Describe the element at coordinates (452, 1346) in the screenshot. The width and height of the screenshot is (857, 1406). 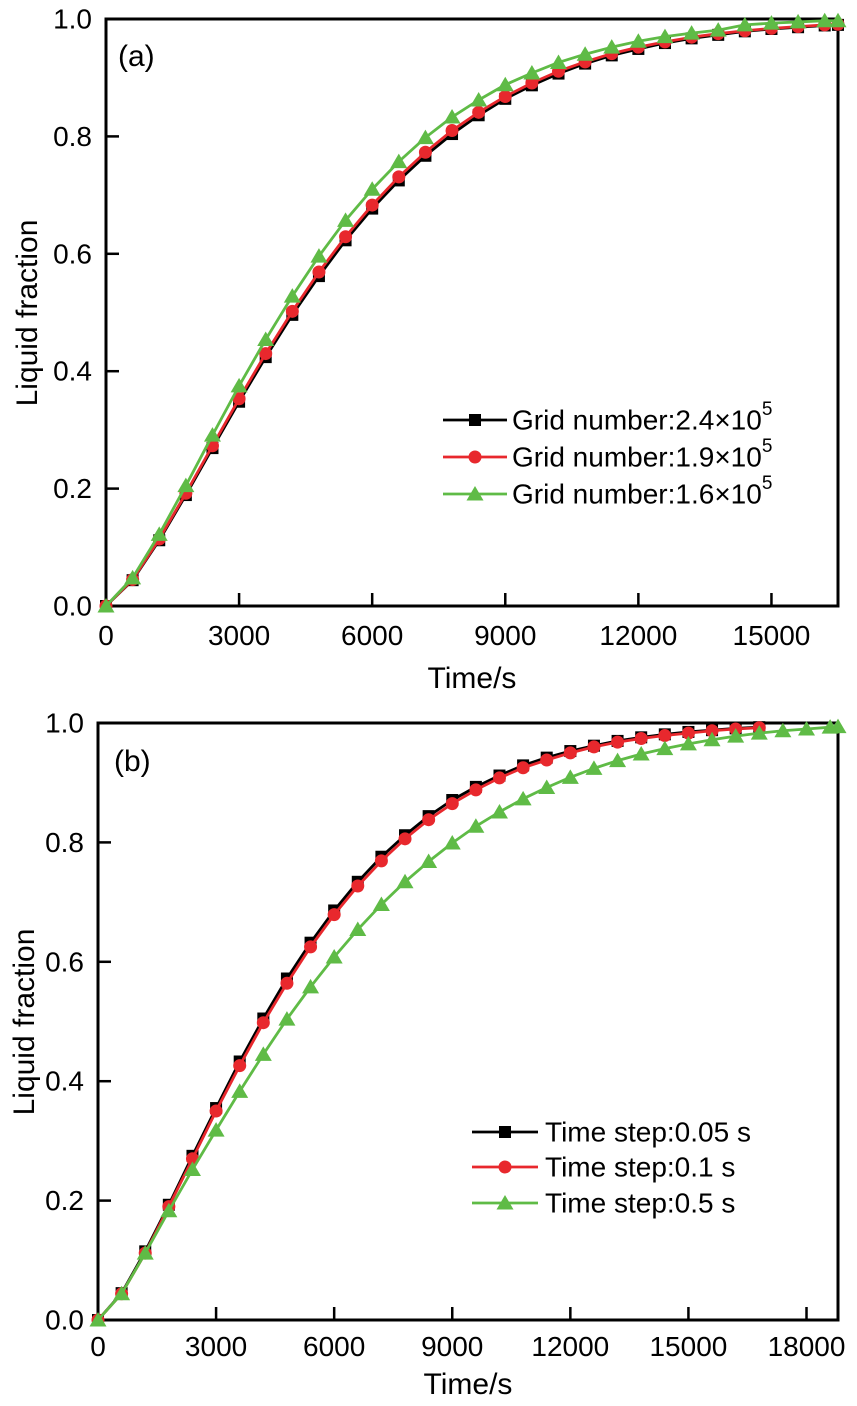
I see `x-tick-label: 9000` at that location.